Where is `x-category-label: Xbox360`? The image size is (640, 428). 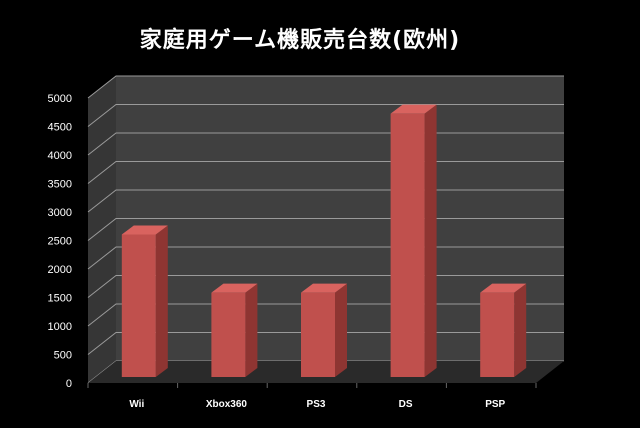
x-category-label: Xbox360 is located at coordinates (227, 404).